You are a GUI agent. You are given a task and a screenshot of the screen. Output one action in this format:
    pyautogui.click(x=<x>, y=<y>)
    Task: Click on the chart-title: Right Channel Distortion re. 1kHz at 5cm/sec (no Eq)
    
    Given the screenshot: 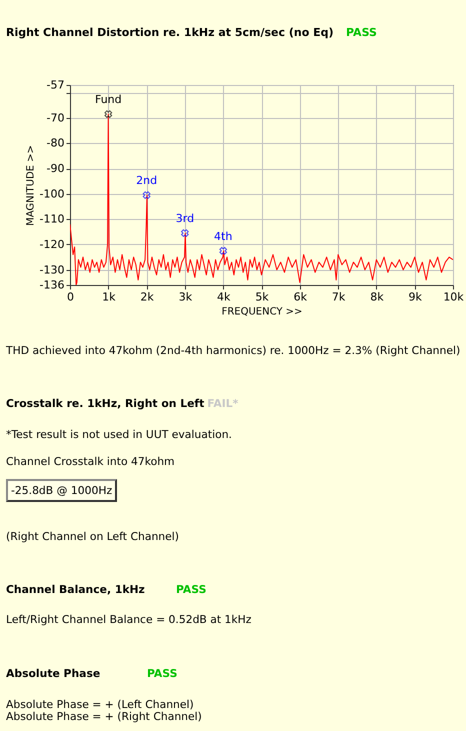 What is the action you would take?
    pyautogui.click(x=170, y=32)
    